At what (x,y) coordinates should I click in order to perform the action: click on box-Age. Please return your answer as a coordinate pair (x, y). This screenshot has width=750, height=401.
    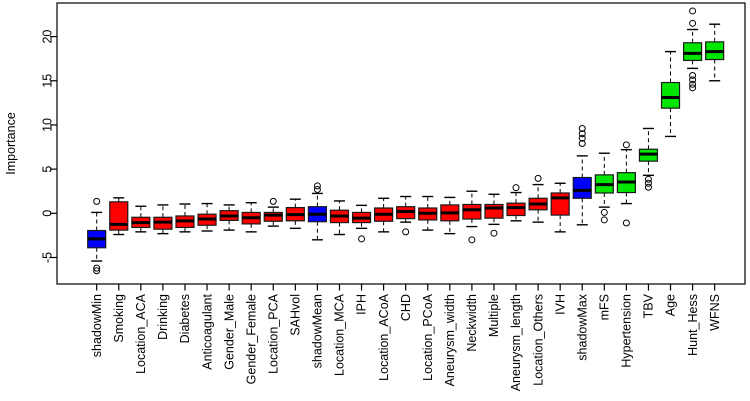
    Looking at the image, I should click on (670, 94).